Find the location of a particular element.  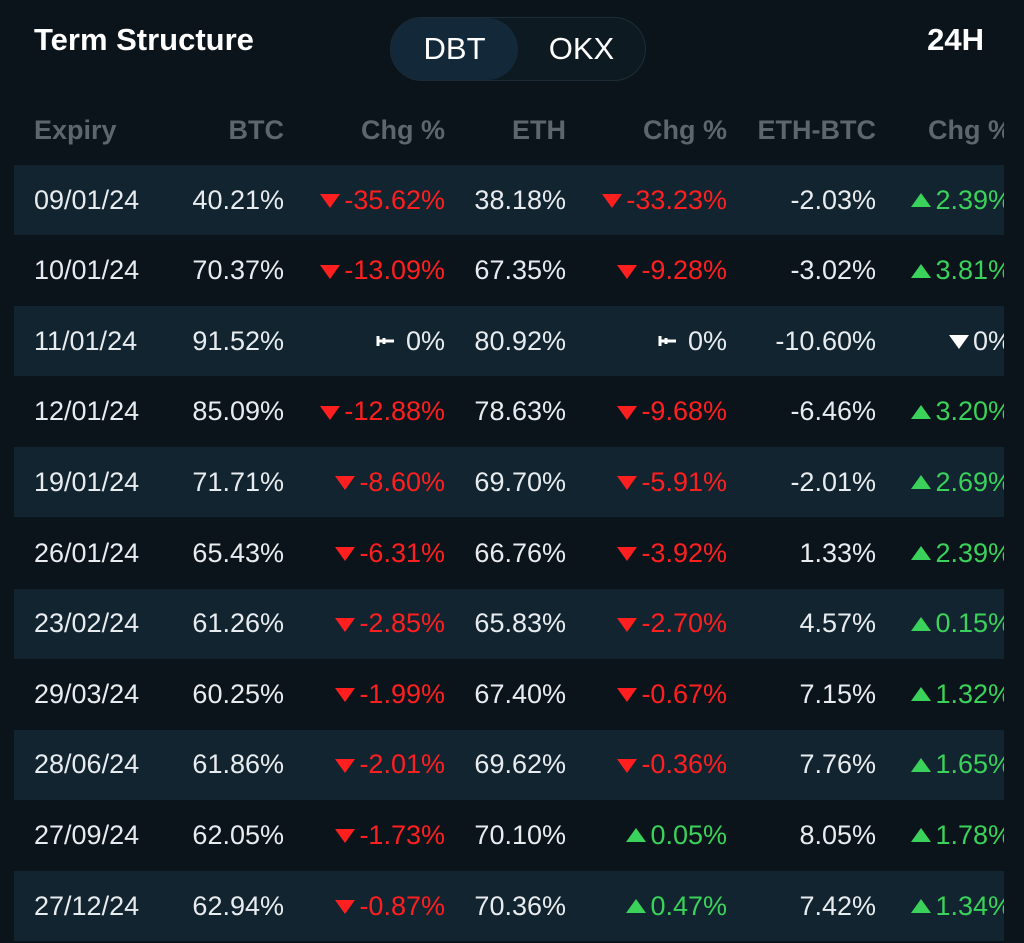

header-row: Expiry BTC Chg % ETH Chg % ETH-BTC Chg % is located at coordinates (509, 130).